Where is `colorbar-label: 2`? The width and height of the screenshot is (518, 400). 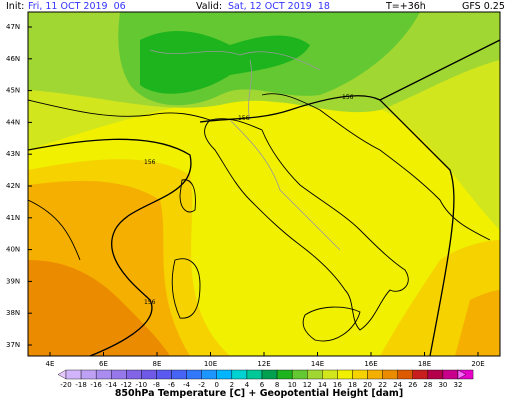
colorbar-label: 2 is located at coordinates (232, 385).